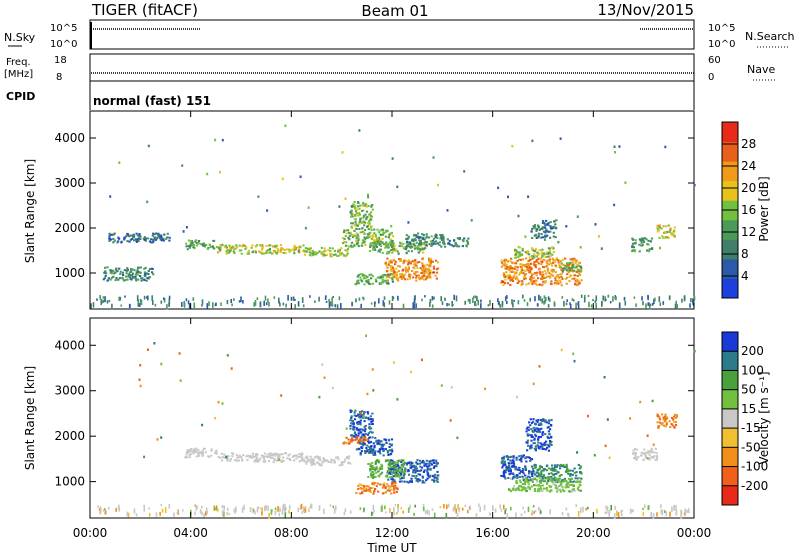 The height and width of the screenshot is (554, 800). I want to click on velocity-ytick-label: 4000, so click(69, 345).